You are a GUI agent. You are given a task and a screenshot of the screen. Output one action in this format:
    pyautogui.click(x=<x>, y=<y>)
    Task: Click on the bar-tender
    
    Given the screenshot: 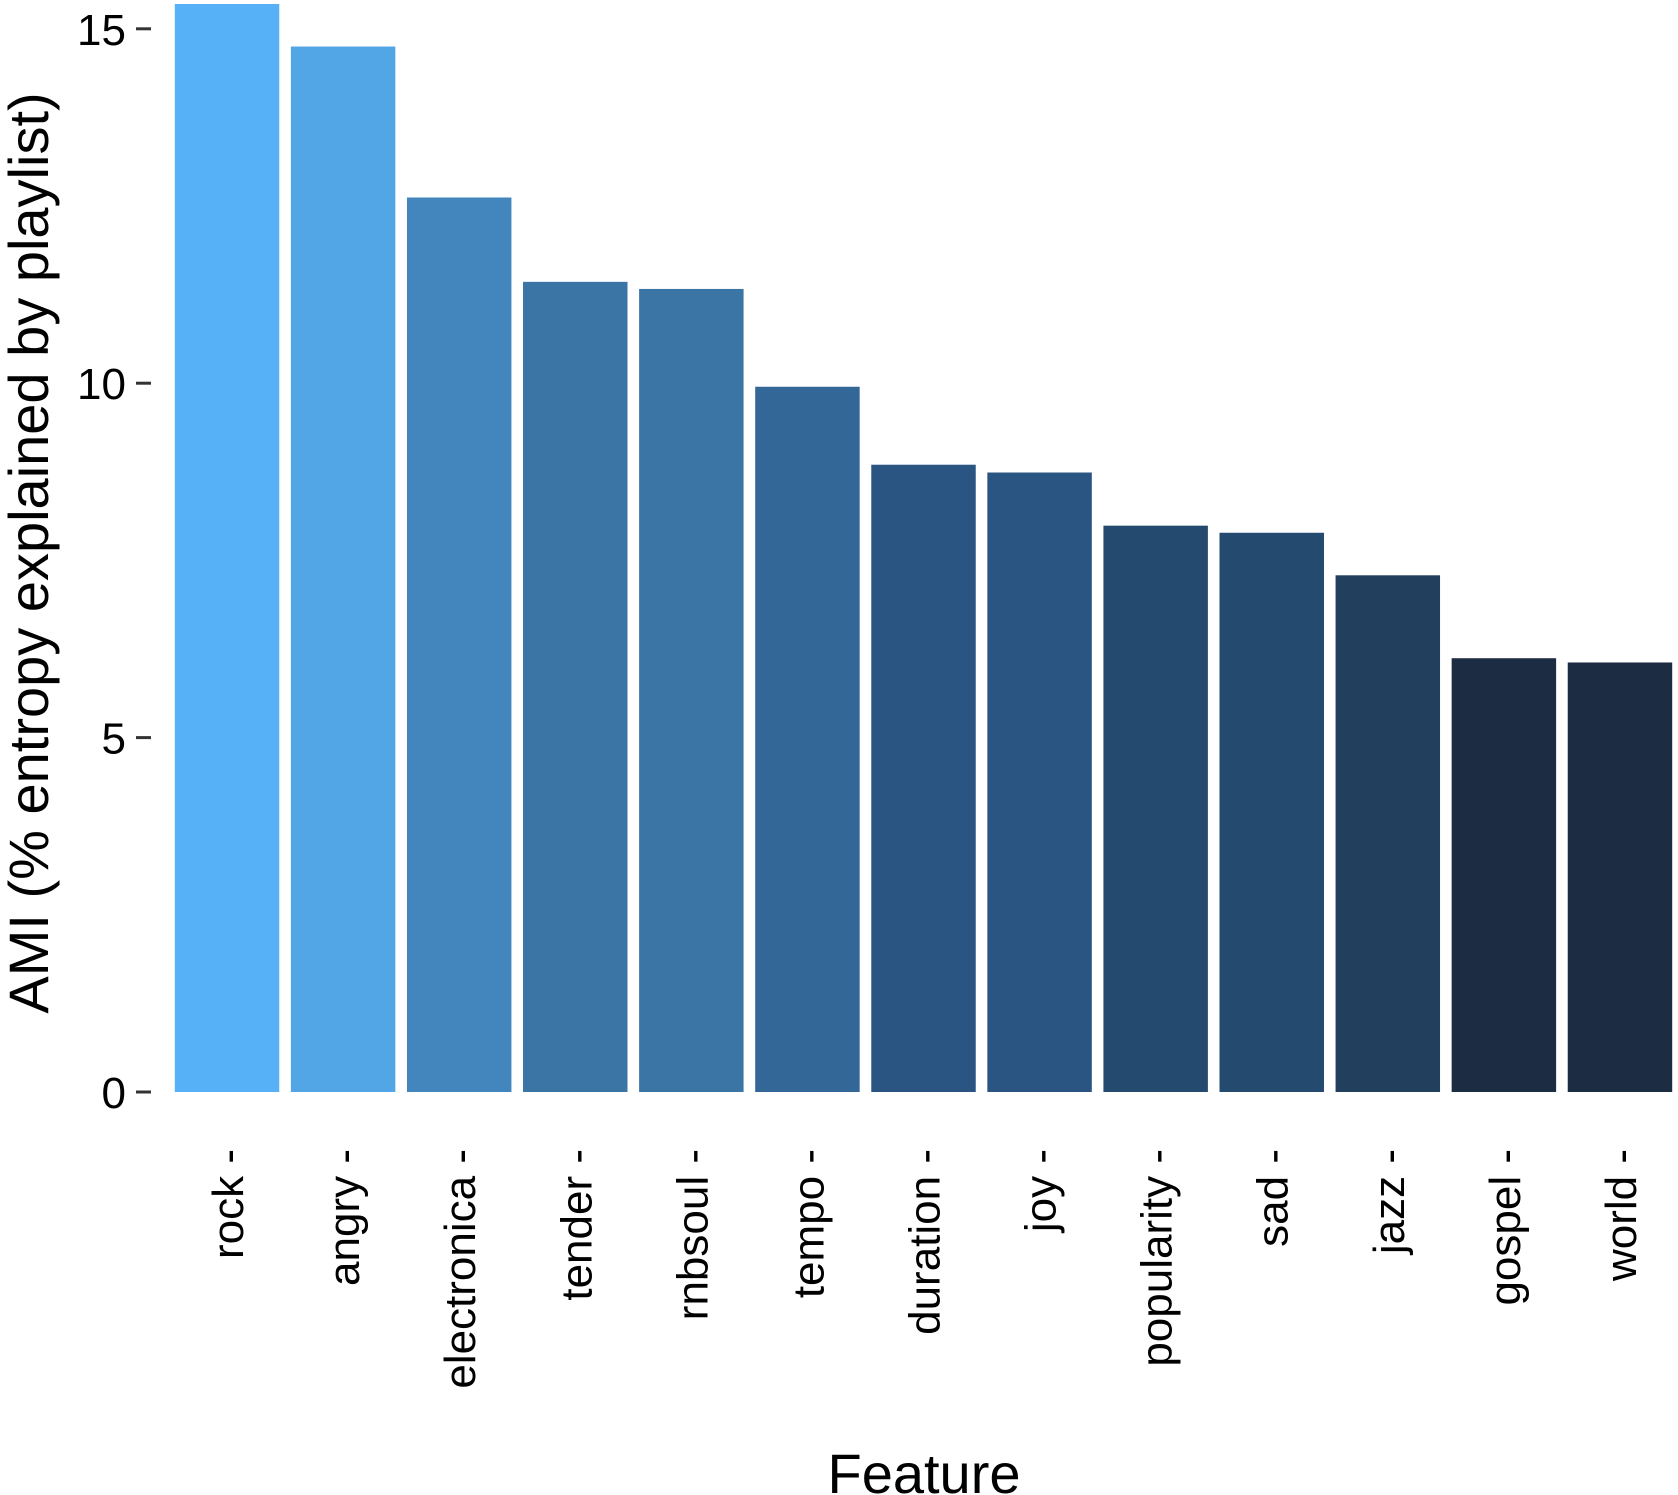 What is the action you would take?
    pyautogui.click(x=575, y=687)
    